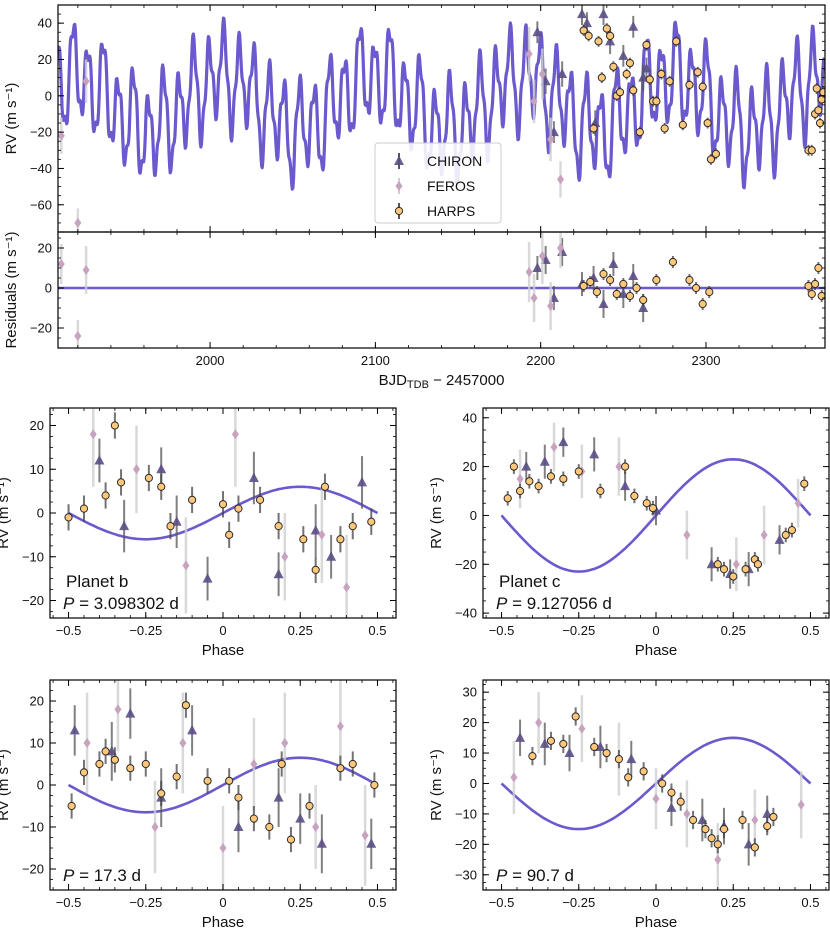 This screenshot has width=830, height=932. What do you see at coordinates (502, 875) in the screenshot?
I see `period-symbol: P` at bounding box center [502, 875].